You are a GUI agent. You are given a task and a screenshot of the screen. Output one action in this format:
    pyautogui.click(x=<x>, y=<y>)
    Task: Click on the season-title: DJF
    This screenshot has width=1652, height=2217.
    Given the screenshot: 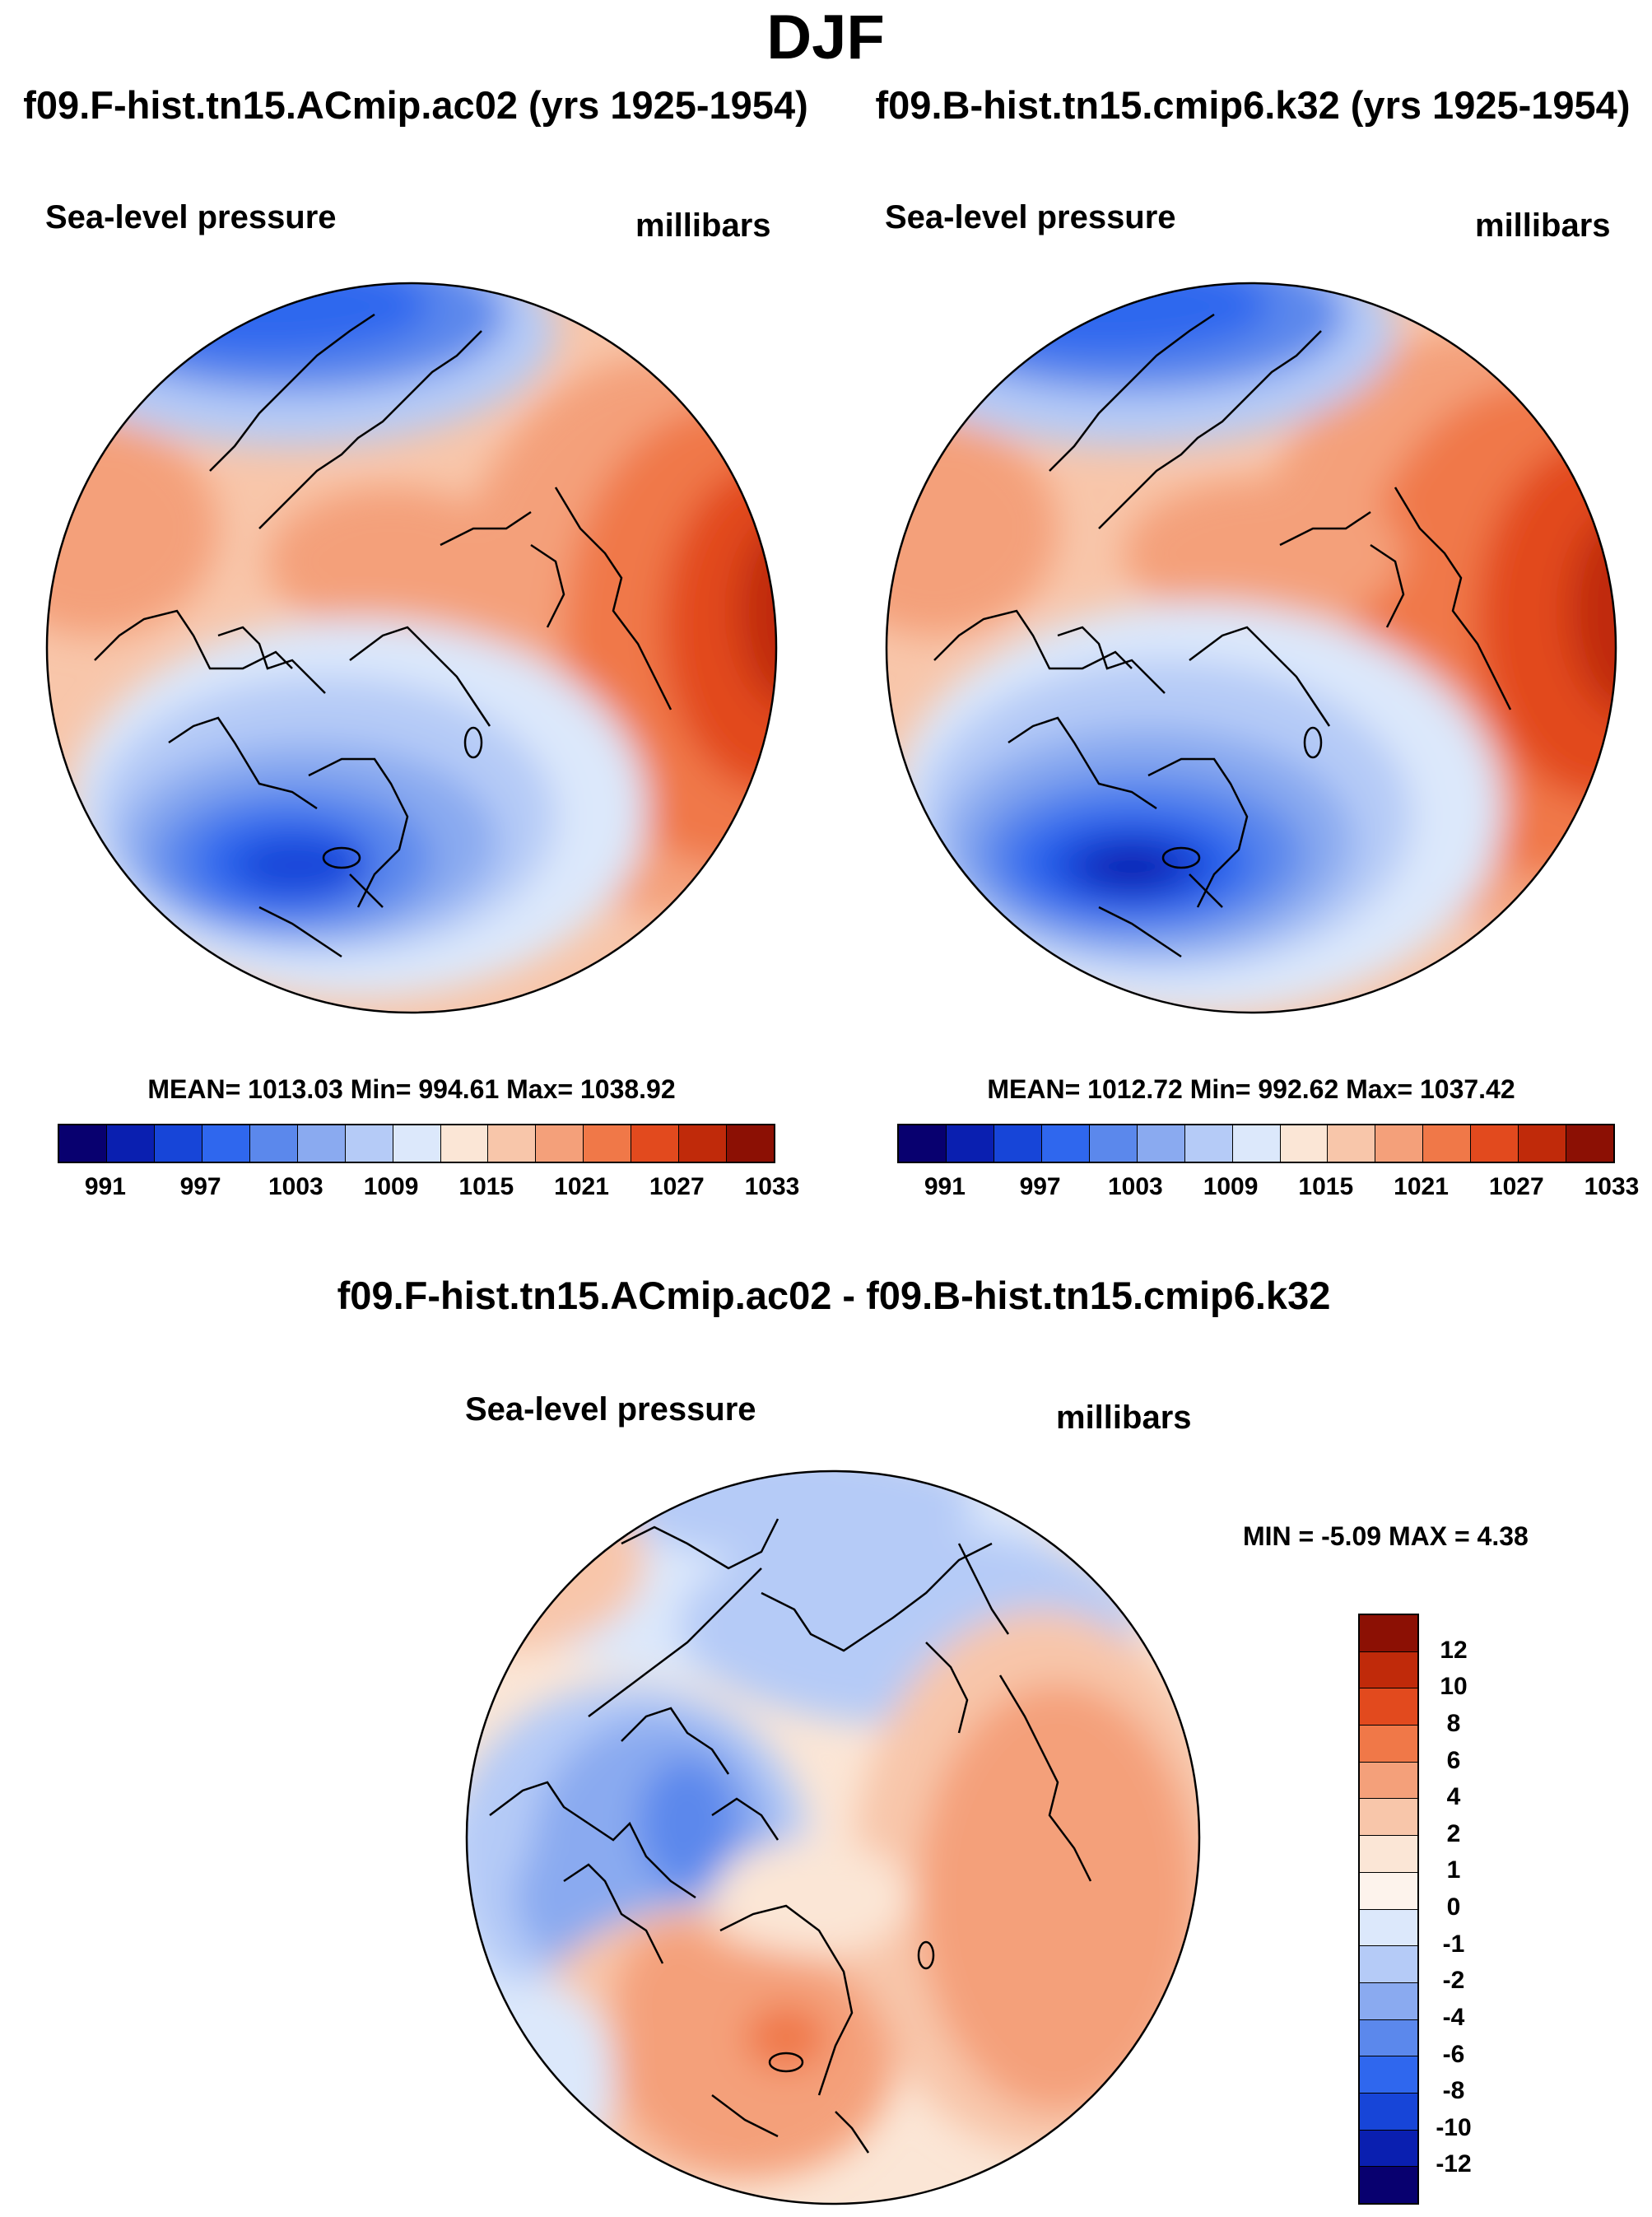 What is the action you would take?
    pyautogui.click(x=825, y=37)
    